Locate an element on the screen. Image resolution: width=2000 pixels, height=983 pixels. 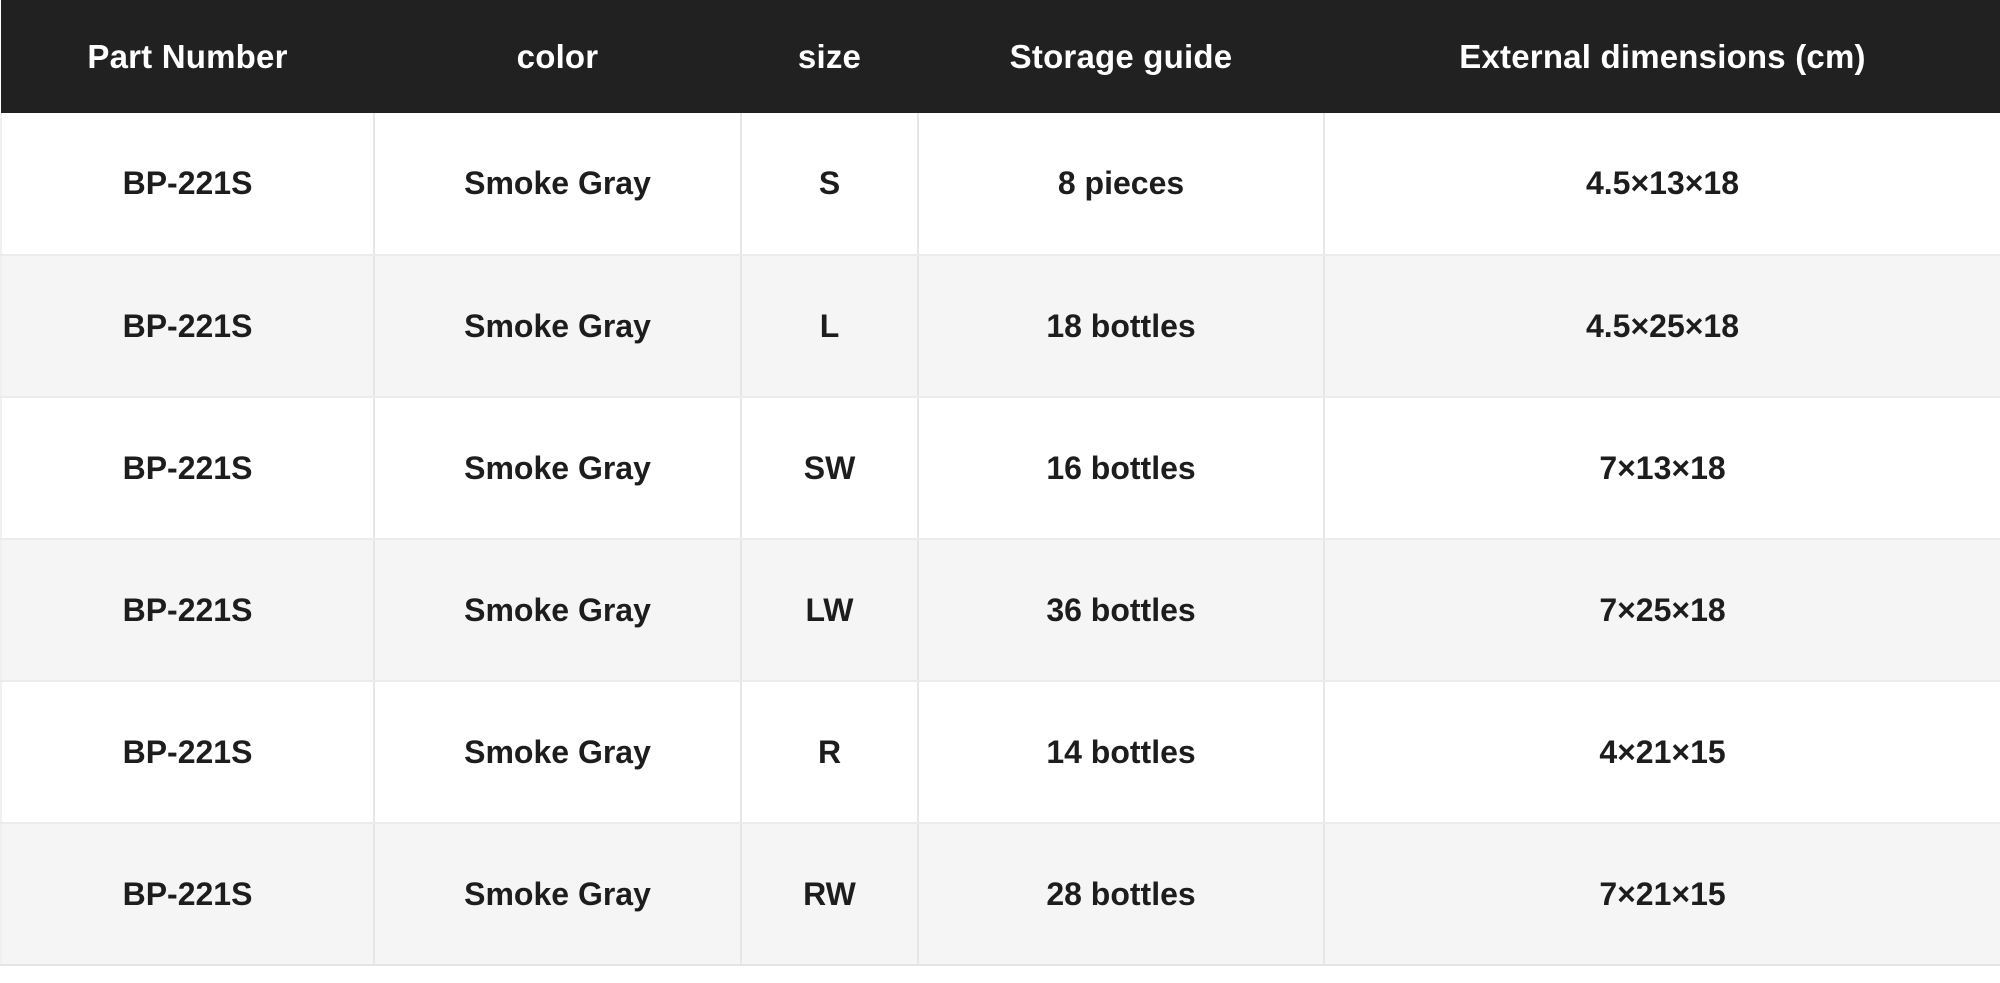
cell-size: L is located at coordinates (830, 326).